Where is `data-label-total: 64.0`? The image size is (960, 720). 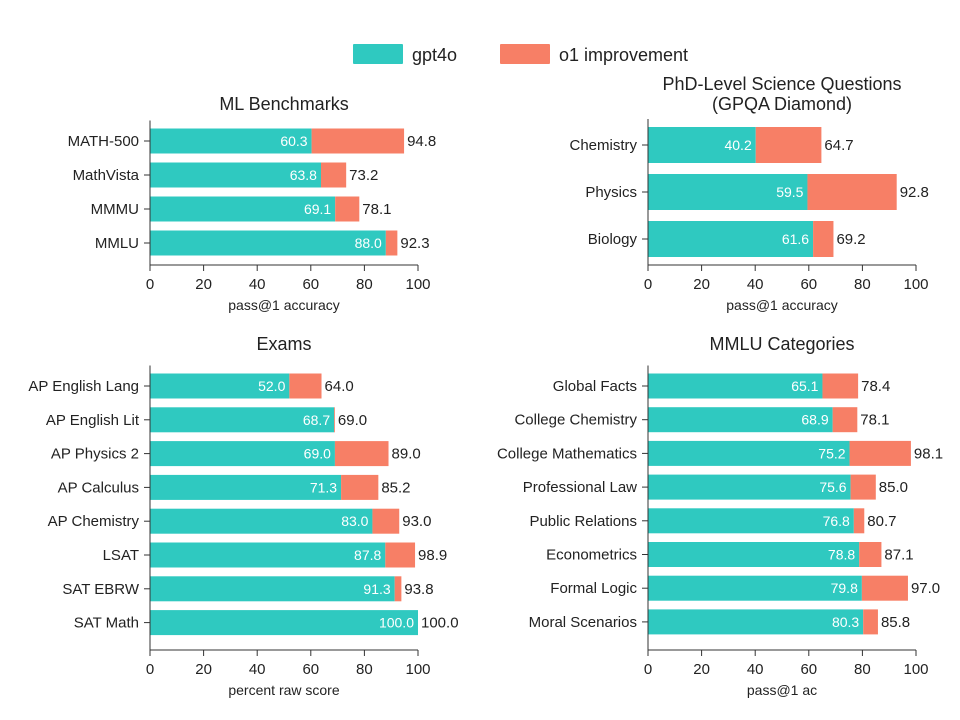 data-label-total: 64.0 is located at coordinates (339, 386).